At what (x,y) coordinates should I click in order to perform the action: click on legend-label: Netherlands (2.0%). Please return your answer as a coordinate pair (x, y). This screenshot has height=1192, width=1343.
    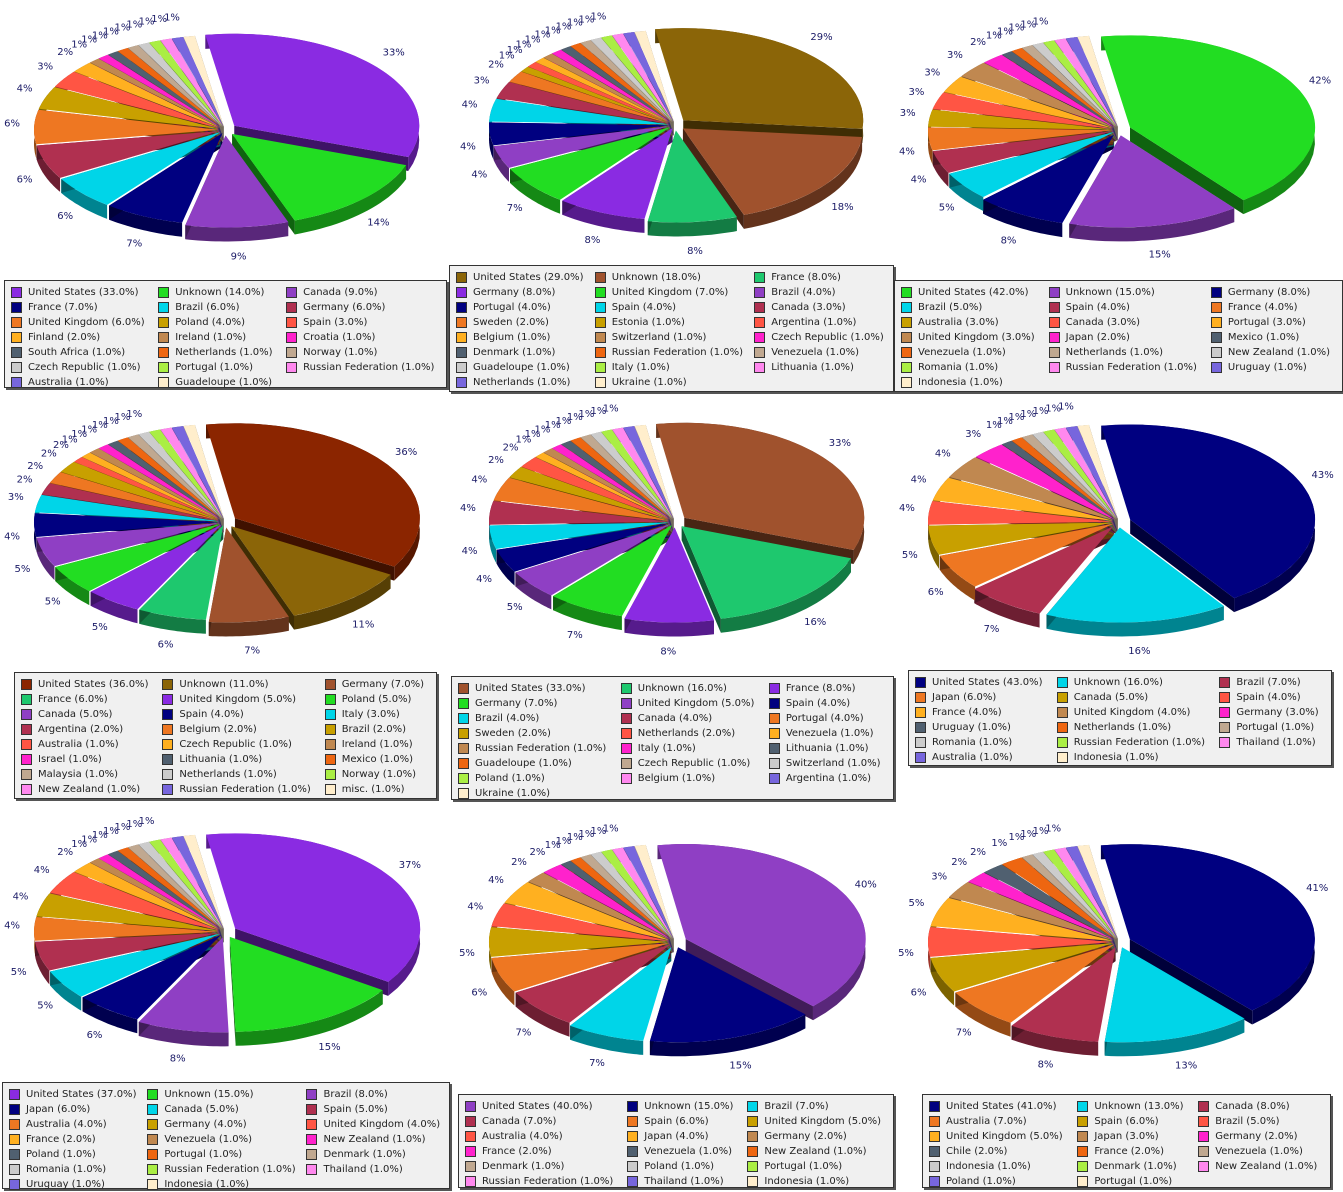
    Looking at the image, I should click on (686, 733).